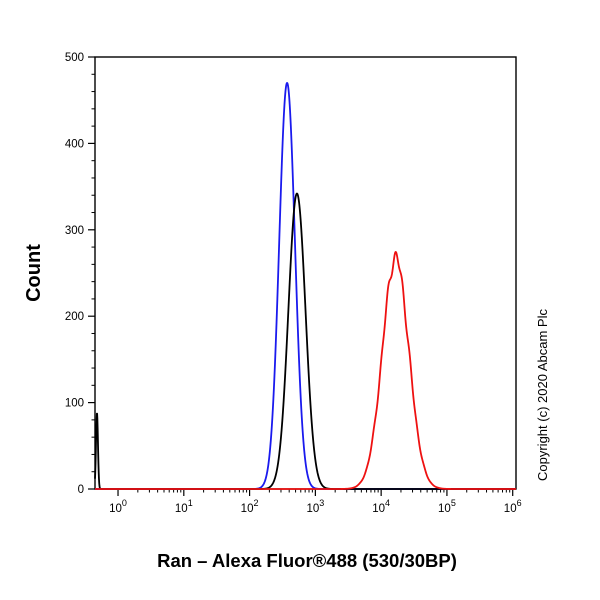  What do you see at coordinates (118, 506) in the screenshot?
I see `x-tick-label: 10⁰` at bounding box center [118, 506].